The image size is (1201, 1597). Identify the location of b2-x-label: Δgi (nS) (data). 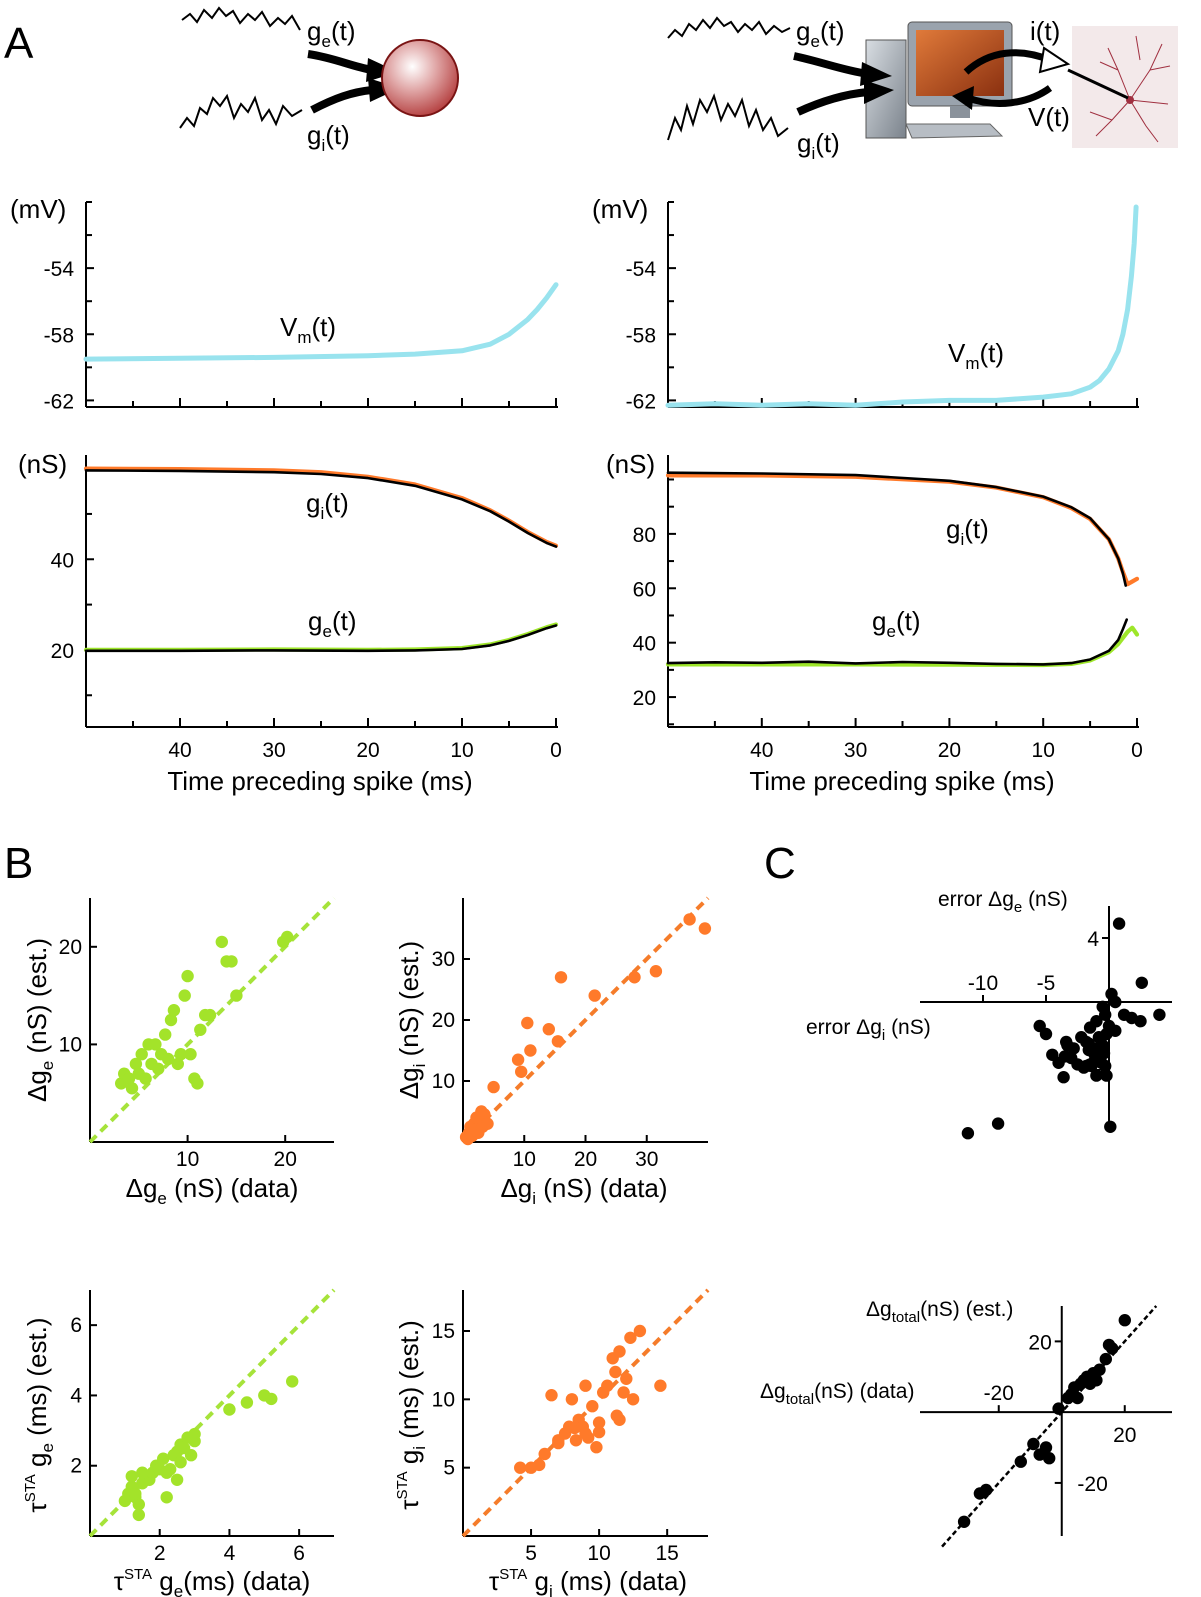
(583, 1190).